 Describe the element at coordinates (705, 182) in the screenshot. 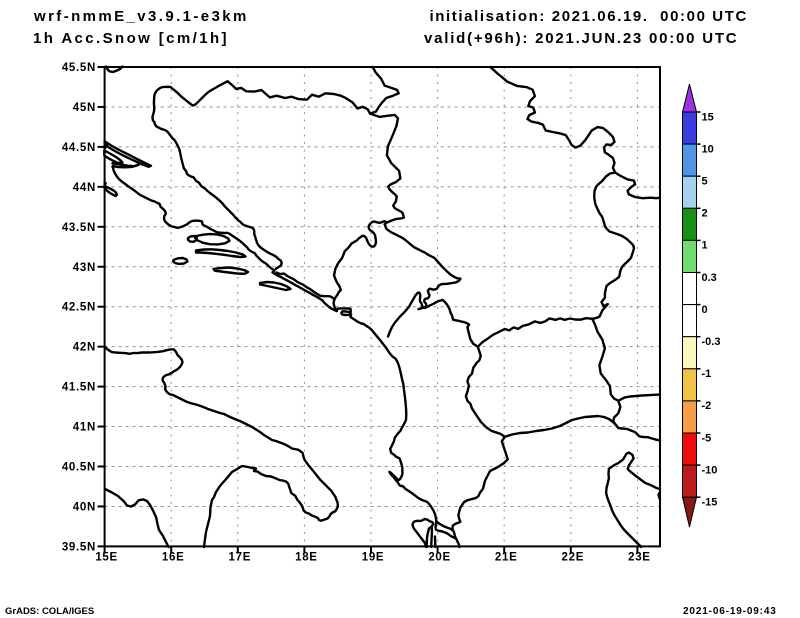

I see `svg-text: 5` at that location.